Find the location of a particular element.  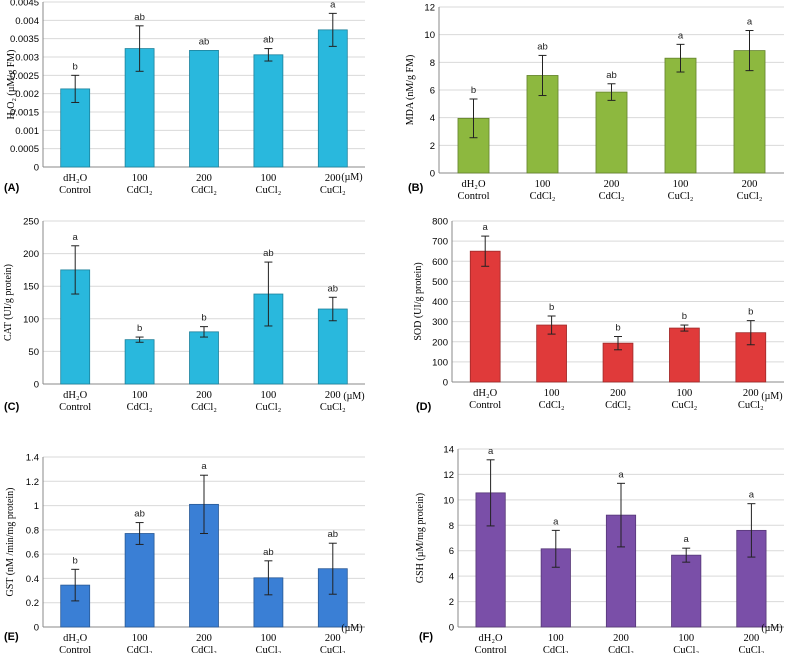

y-tick-label: 150 is located at coordinates (31, 287).